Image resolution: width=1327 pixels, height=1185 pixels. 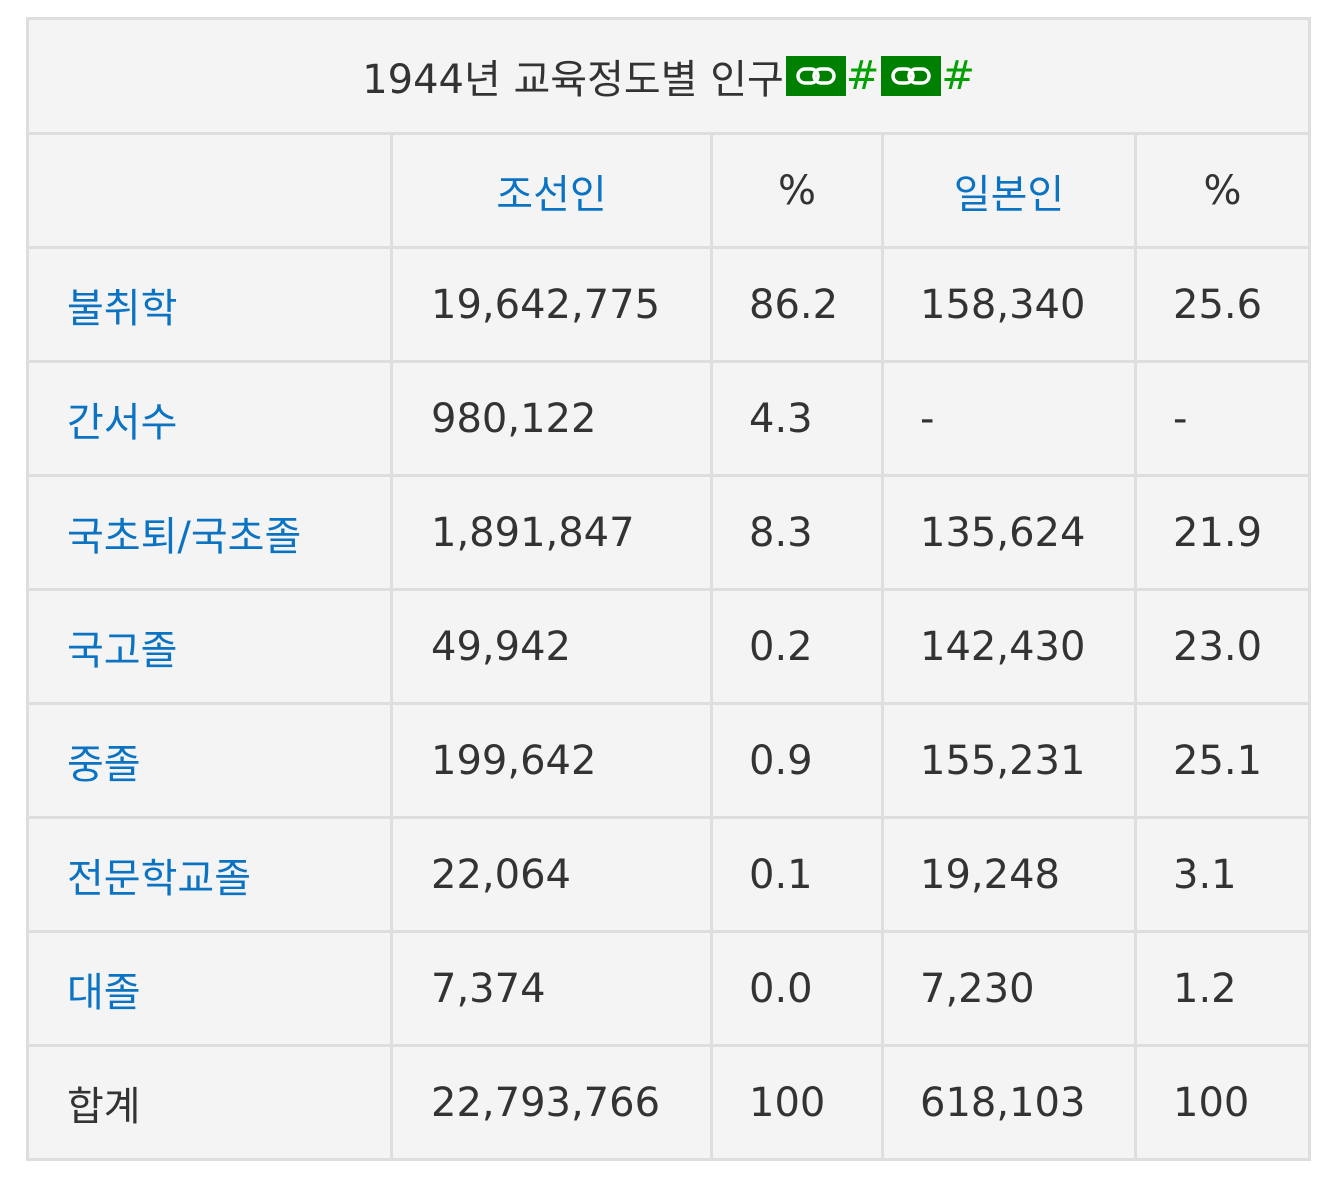 What do you see at coordinates (551, 418) in the screenshot?
I see `joseon-count: 980,122` at bounding box center [551, 418].